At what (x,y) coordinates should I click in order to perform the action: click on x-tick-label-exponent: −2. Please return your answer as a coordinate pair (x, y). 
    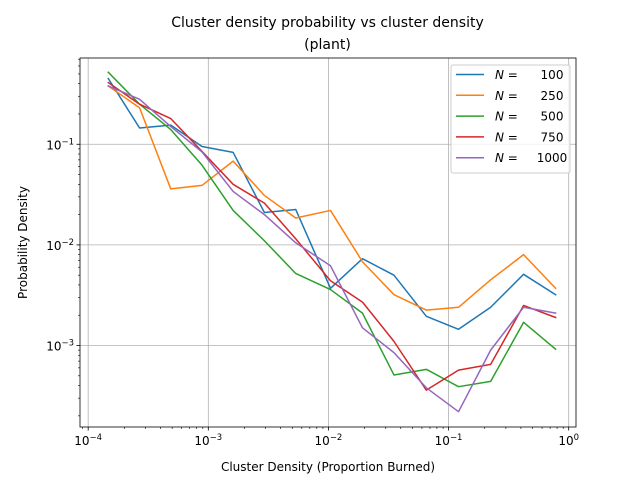
    Looking at the image, I should click on (336, 438).